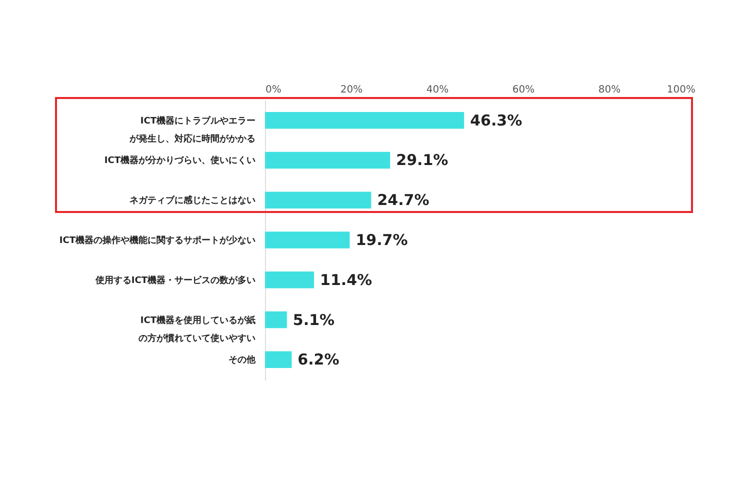  Describe the element at coordinates (351, 90) in the screenshot. I see `x-tick-label: 20%` at that location.